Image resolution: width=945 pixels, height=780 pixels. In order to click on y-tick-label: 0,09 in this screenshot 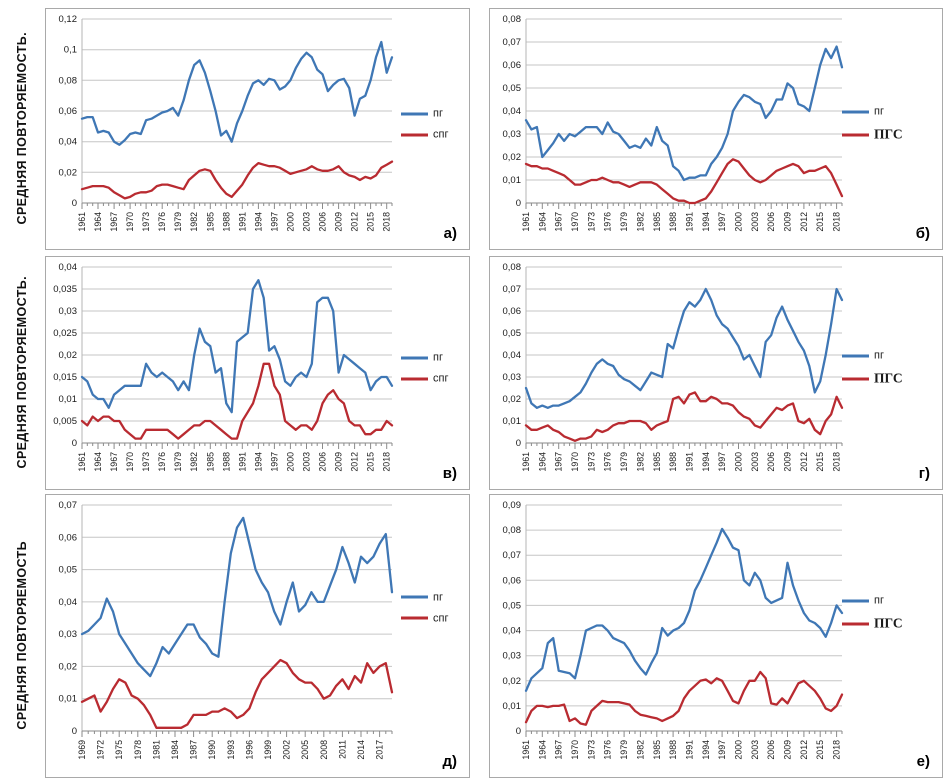, I will do `click(512, 505)`.